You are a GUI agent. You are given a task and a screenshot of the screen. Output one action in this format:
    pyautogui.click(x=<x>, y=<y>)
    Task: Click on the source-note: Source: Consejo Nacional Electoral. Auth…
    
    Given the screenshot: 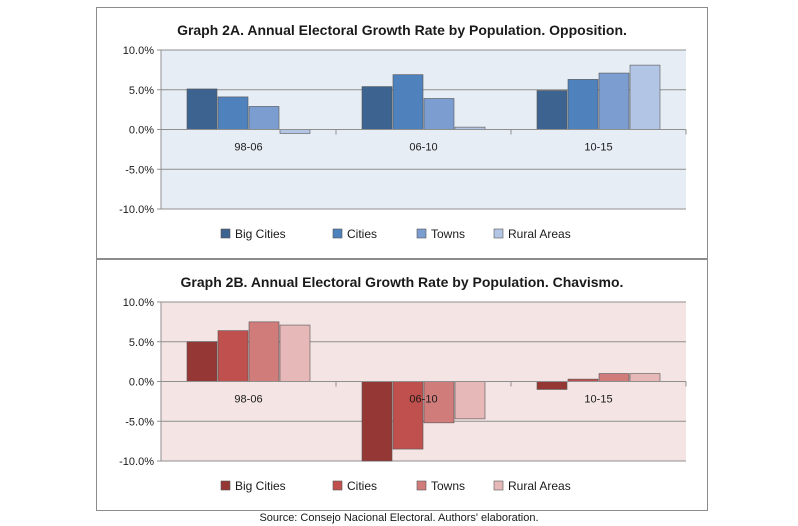 What is the action you would take?
    pyautogui.click(x=399, y=518)
    